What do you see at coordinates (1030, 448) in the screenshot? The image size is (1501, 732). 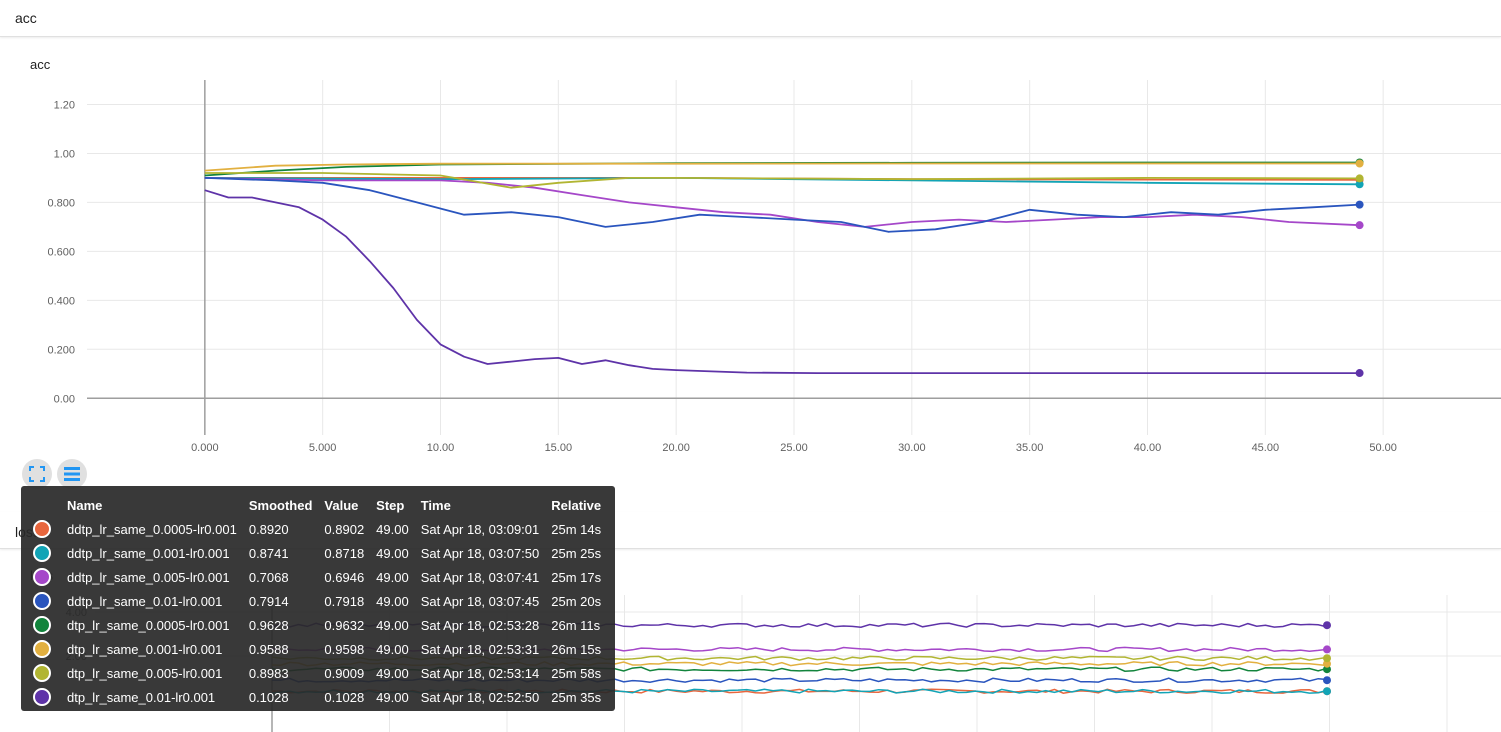 I see `x-tick-label: 35.00` at bounding box center [1030, 448].